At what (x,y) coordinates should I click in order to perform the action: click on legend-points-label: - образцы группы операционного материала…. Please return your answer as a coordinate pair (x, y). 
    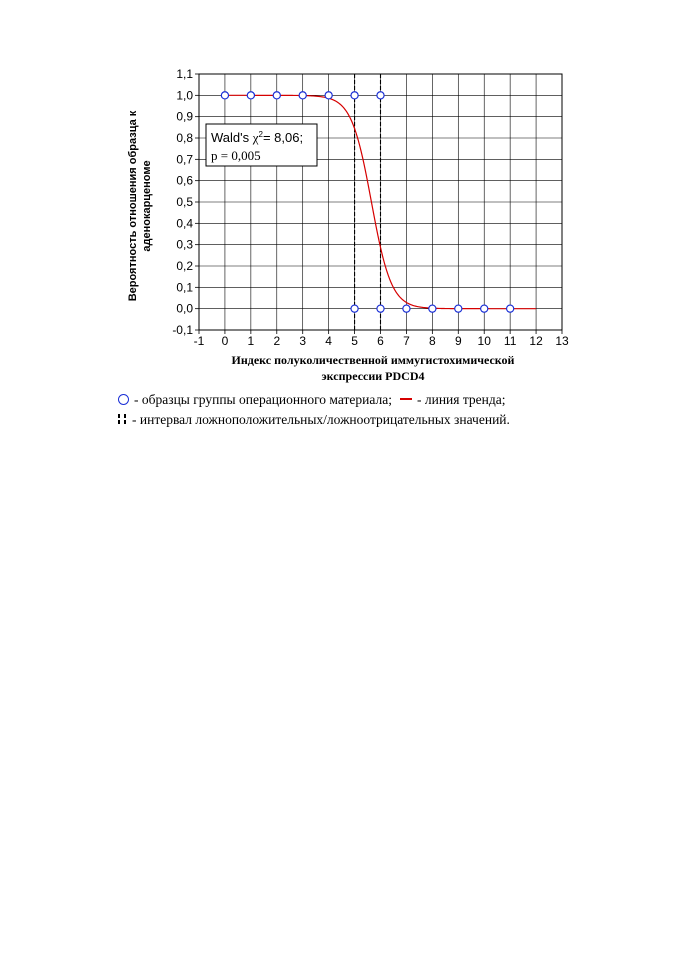
    Looking at the image, I should click on (263, 399).